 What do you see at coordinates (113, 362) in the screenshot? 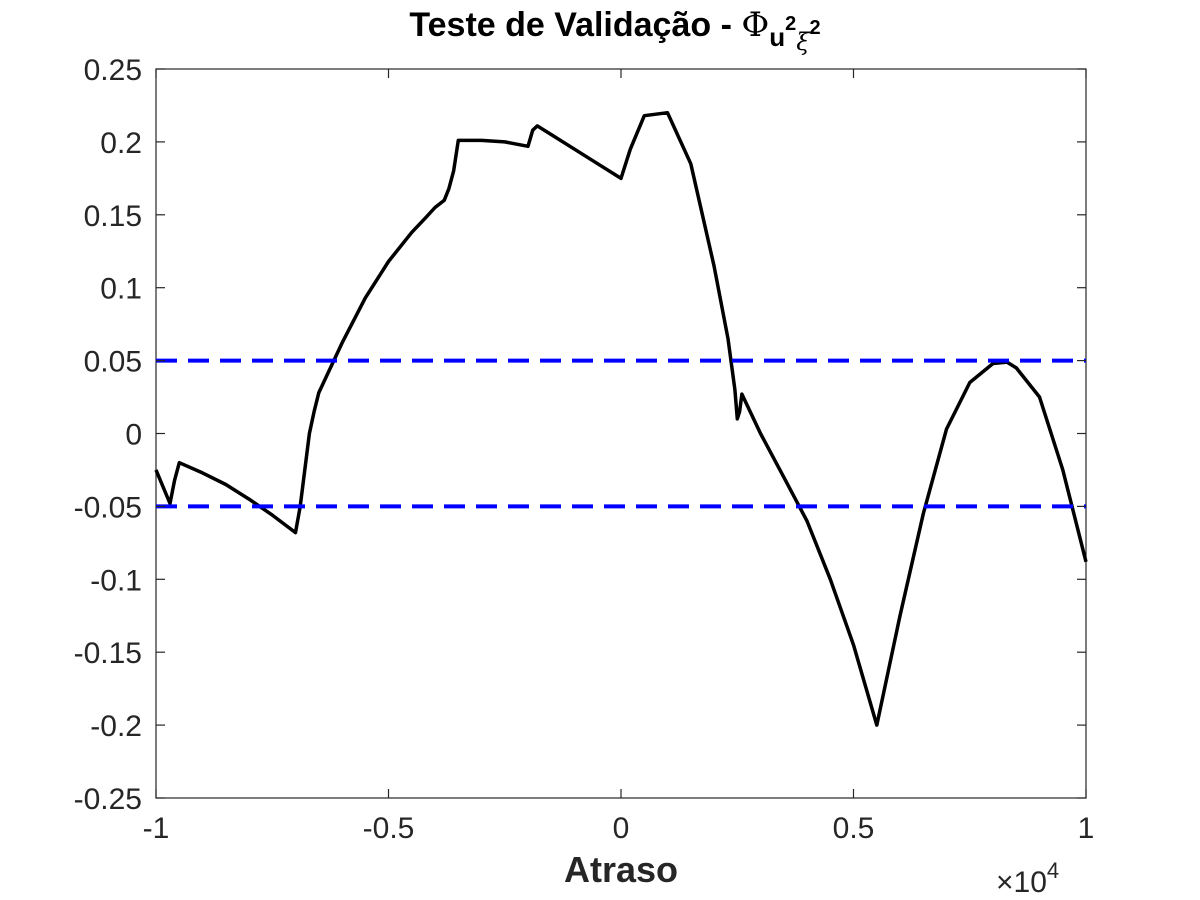
I see `y-tick-label: 0.05` at bounding box center [113, 362].